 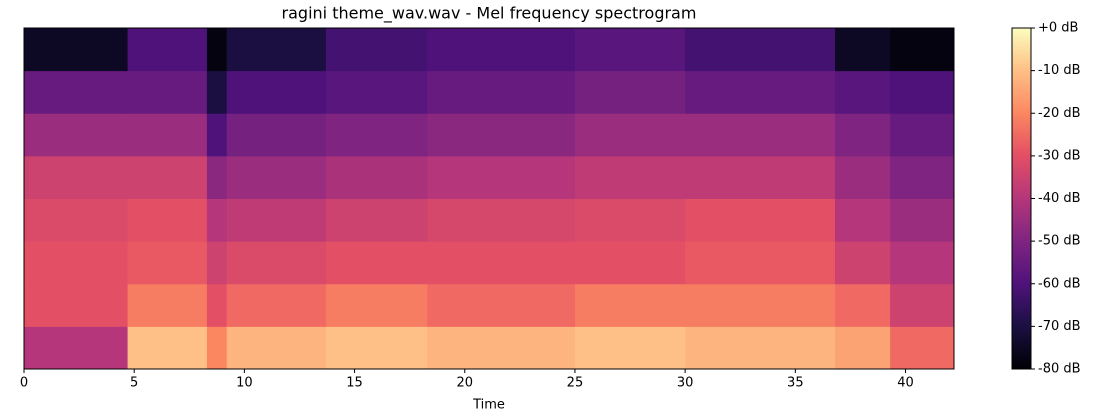 What do you see at coordinates (464, 383) in the screenshot?
I see `x-tick-label: 20` at bounding box center [464, 383].